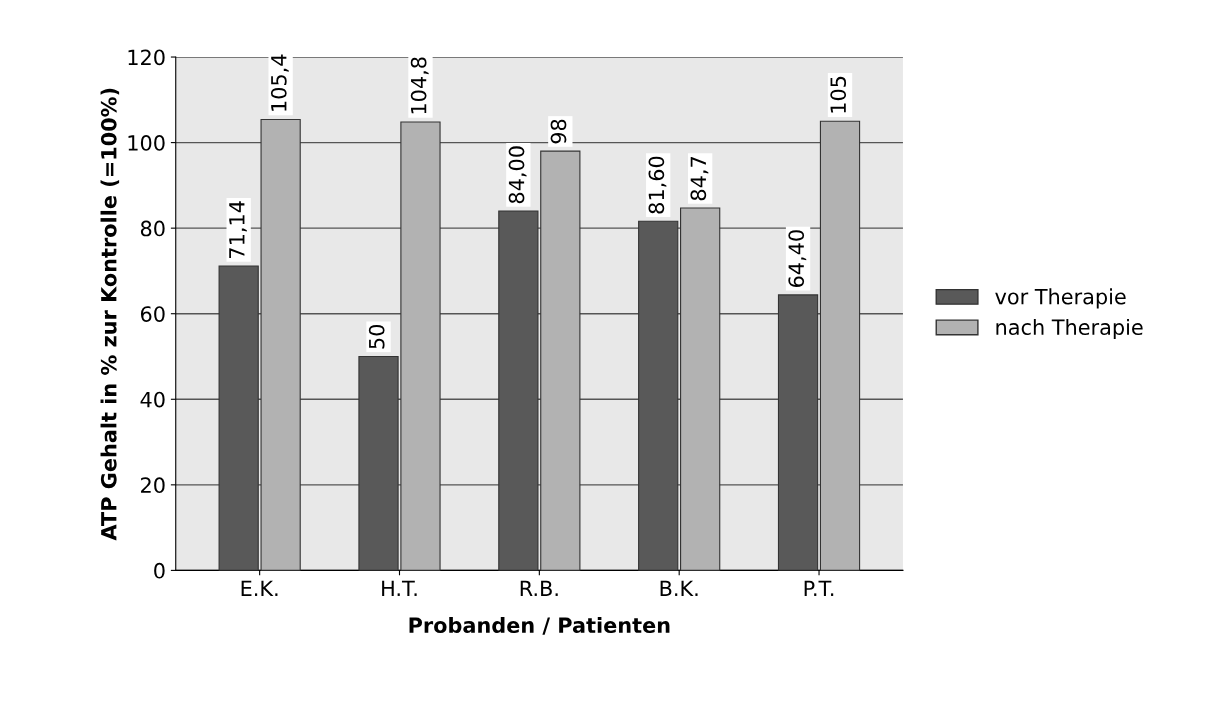  I want to click on x-tick-label: P.T., so click(819, 588).